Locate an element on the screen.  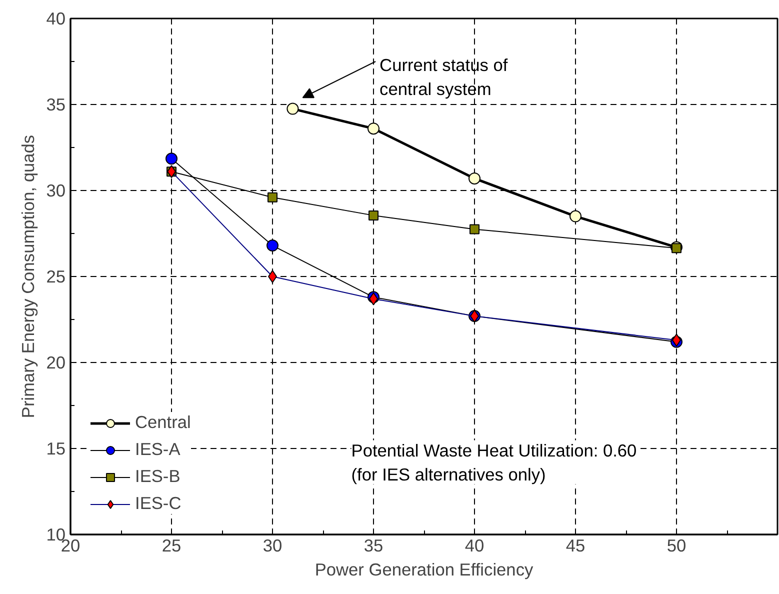
x-tick-label: 25 is located at coordinates (172, 546).